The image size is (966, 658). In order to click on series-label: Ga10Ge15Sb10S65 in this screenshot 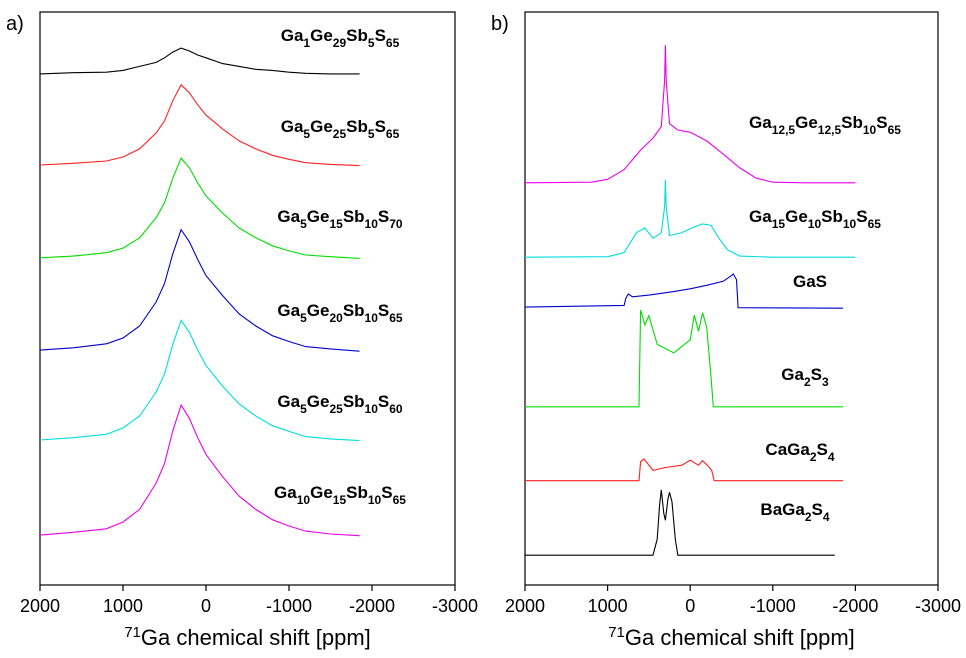, I will do `click(340, 495)`.